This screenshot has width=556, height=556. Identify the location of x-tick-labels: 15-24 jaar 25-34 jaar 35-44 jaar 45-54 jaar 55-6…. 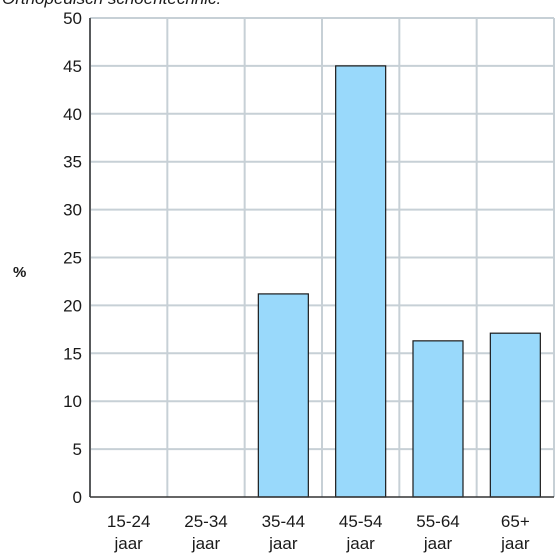
(318, 532).